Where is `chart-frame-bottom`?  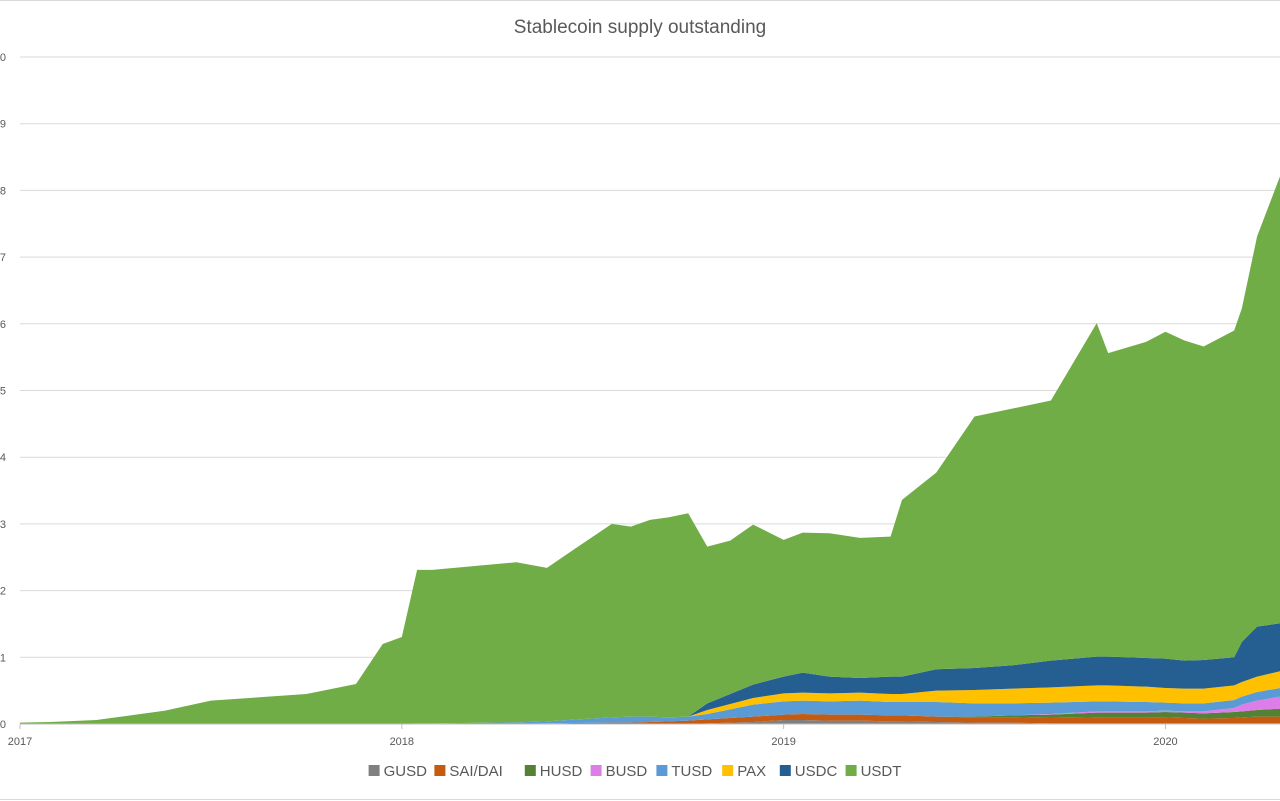
chart-frame-bottom is located at coordinates (640, 799).